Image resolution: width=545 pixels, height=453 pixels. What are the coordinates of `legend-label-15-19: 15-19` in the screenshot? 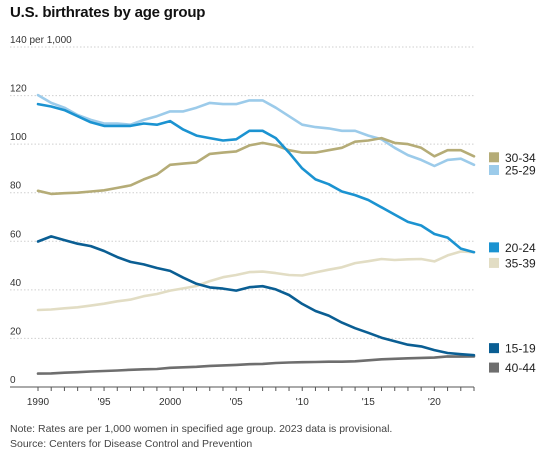 It's located at (520, 349).